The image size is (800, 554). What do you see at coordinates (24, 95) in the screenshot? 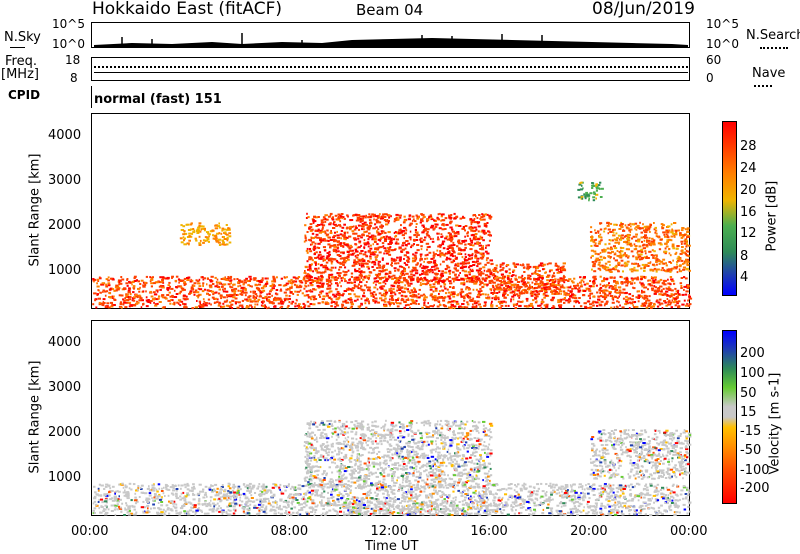
I see `cpid-label: CPID` at bounding box center [24, 95].